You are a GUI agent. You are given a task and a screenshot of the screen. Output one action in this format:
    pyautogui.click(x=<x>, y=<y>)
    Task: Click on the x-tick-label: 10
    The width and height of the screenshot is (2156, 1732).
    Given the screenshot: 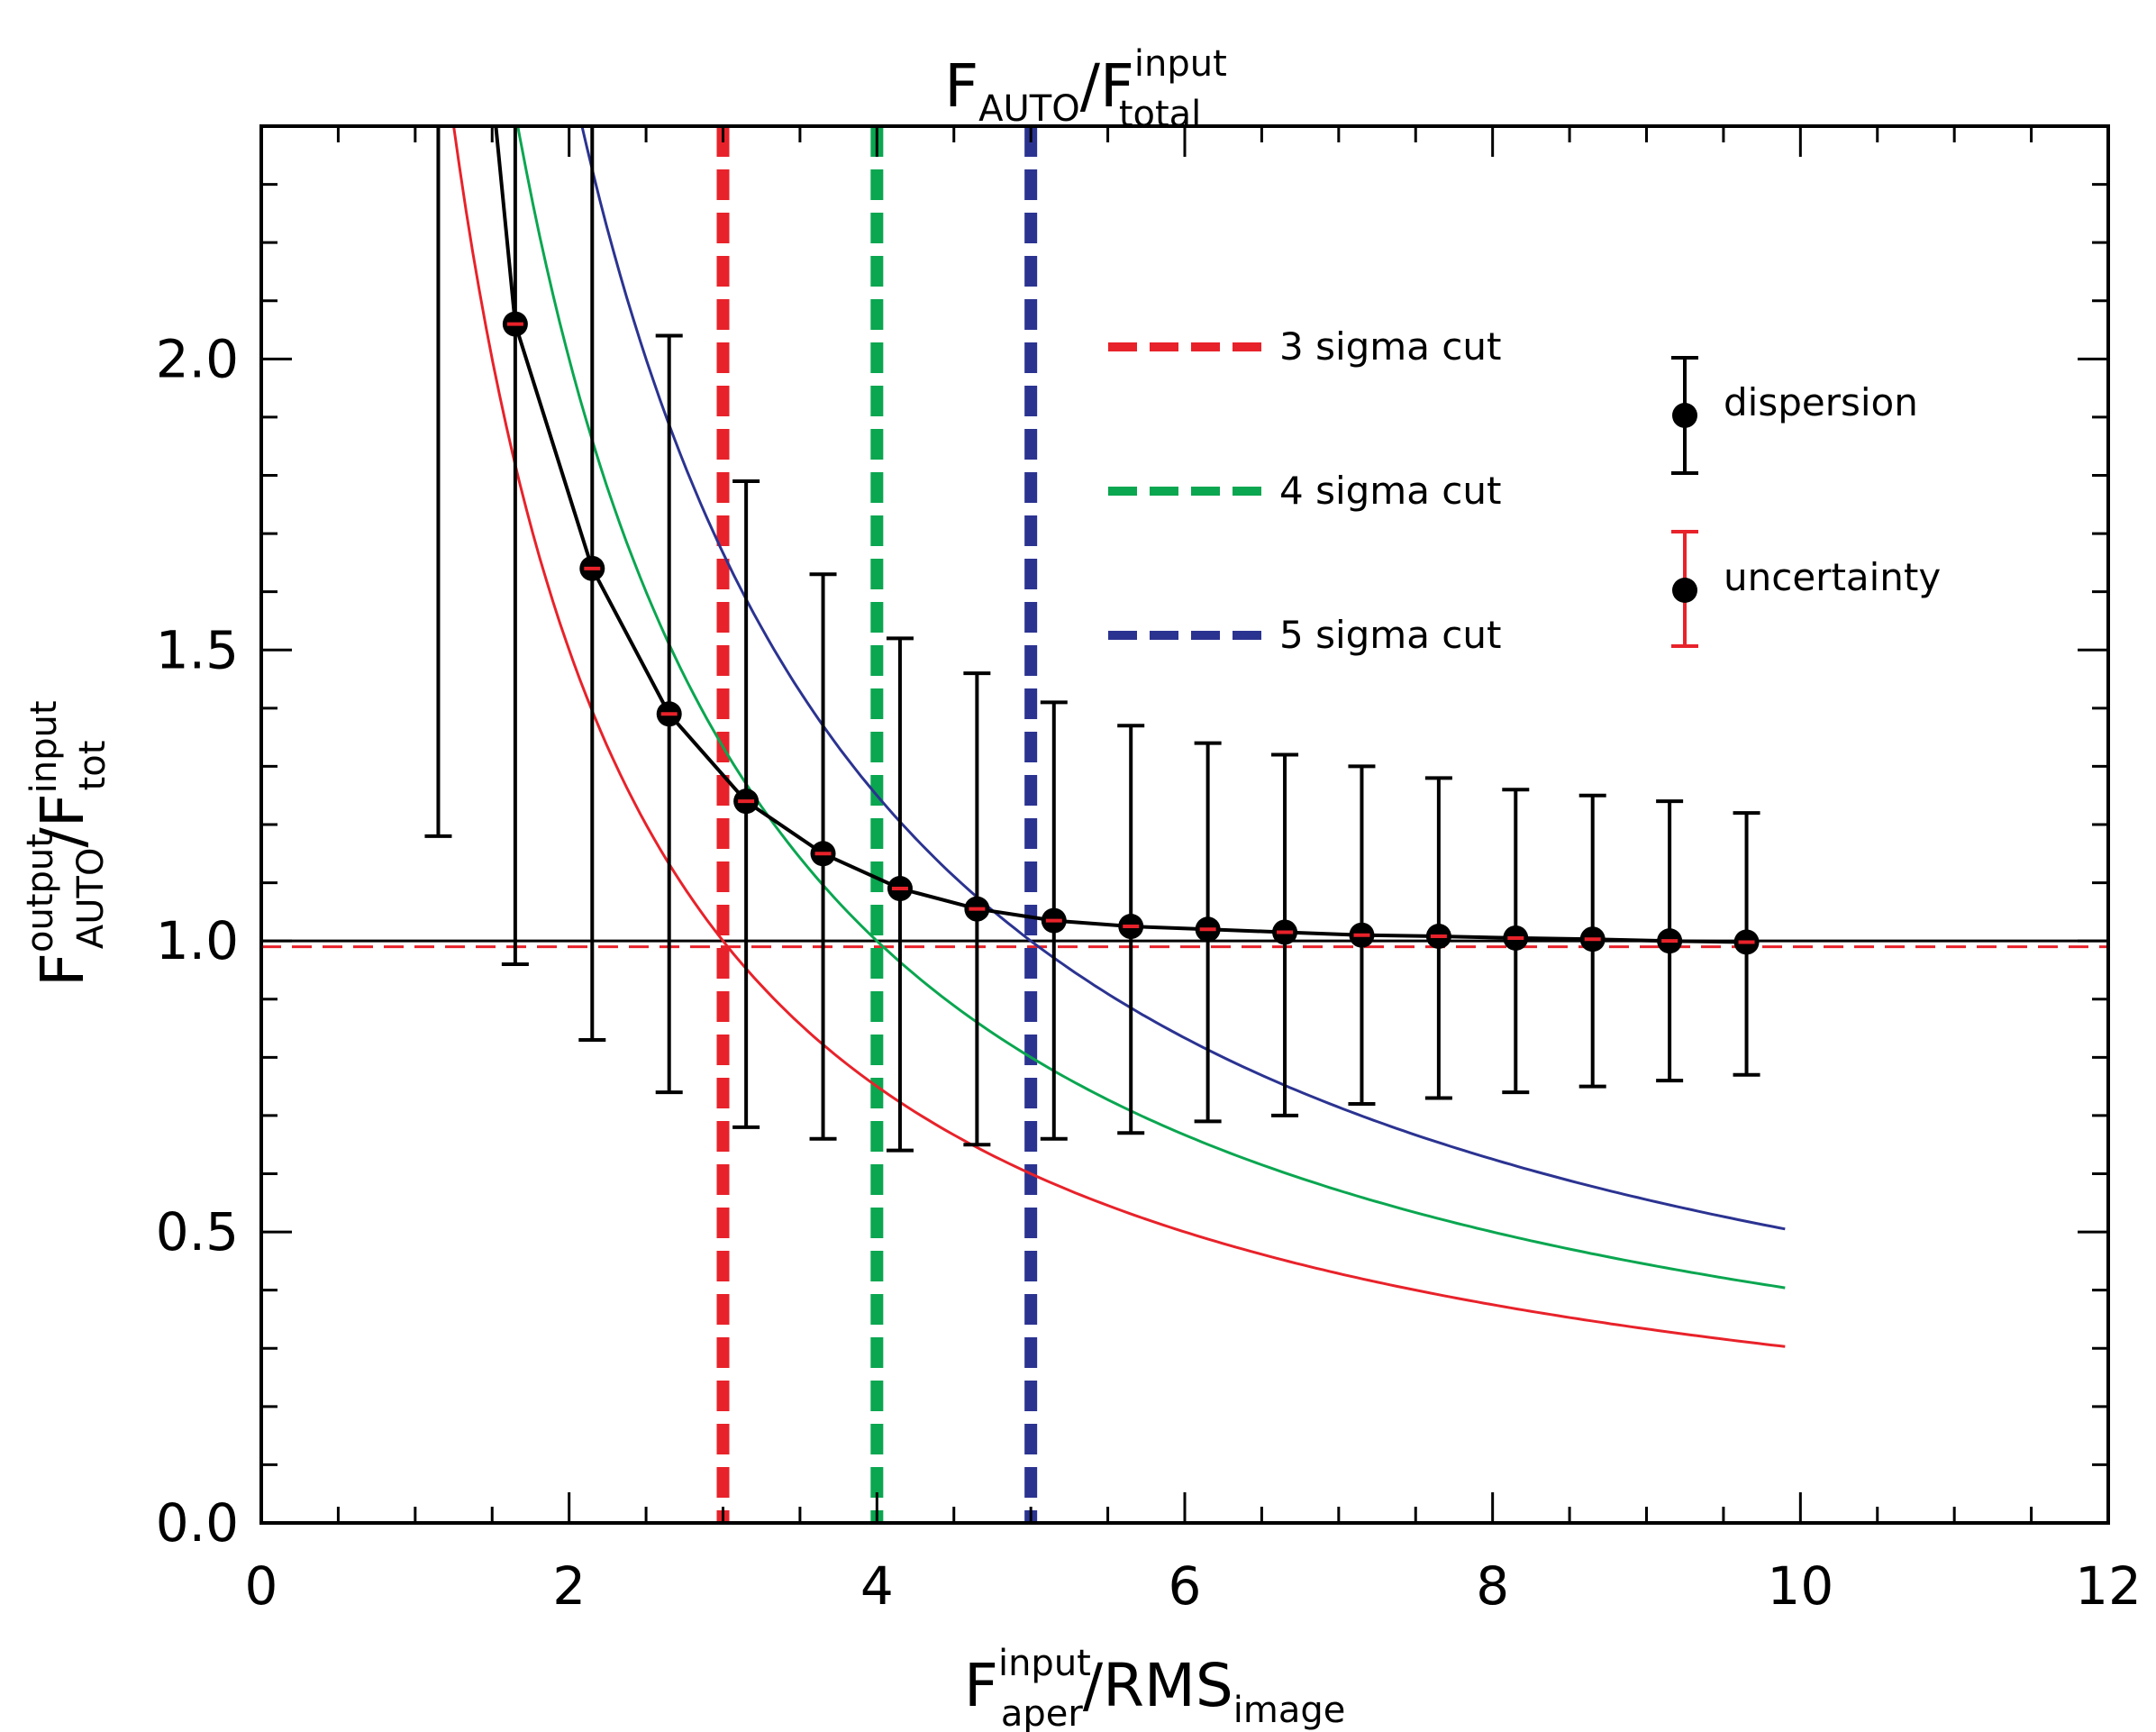 What is the action you would take?
    pyautogui.click(x=1800, y=1586)
    